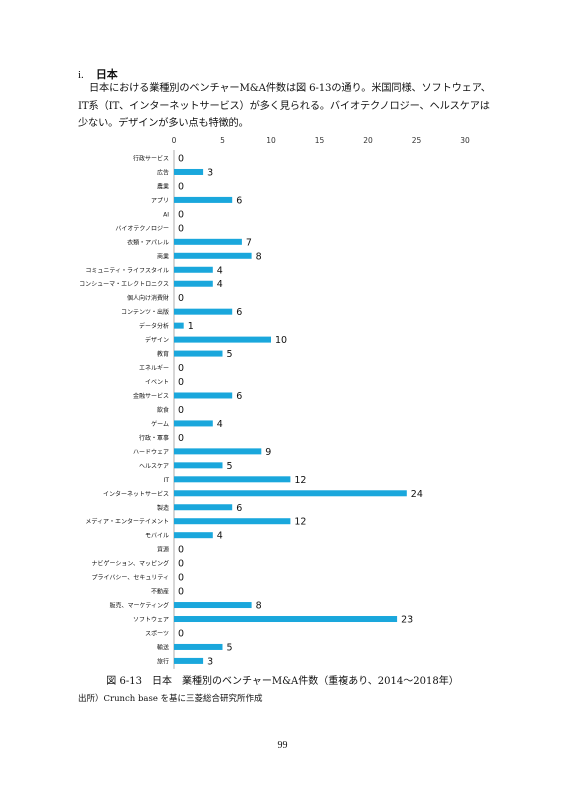 The image size is (565, 800). What do you see at coordinates (163, 508) in the screenshot?
I see `category-label: 製造` at bounding box center [163, 508].